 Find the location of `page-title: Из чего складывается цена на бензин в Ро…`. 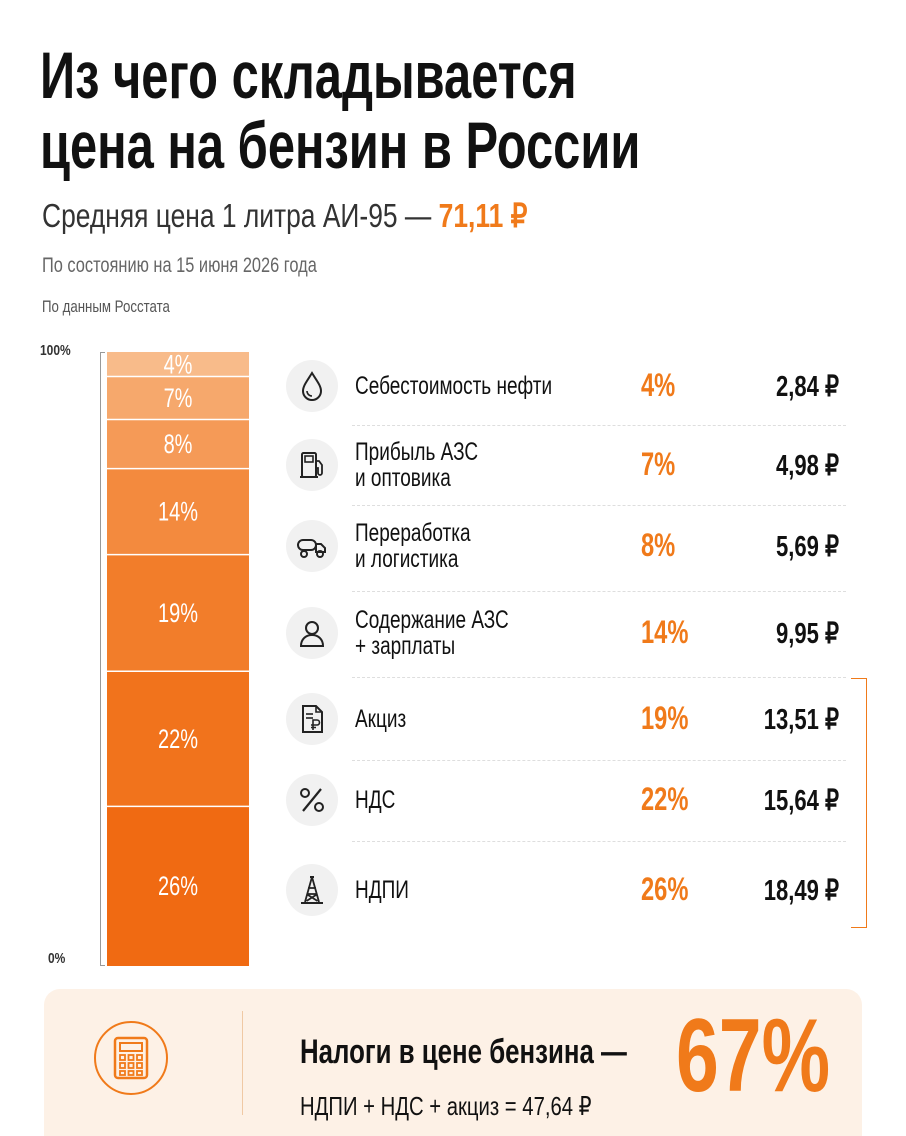

page-title: Из чего складывается цена на бензин в Ро… is located at coordinates (445, 110).